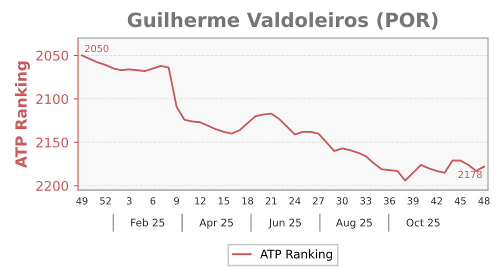 This screenshot has width=500, height=270. What do you see at coordinates (366, 201) in the screenshot?
I see `x-tick-label: 33` at bounding box center [366, 201].